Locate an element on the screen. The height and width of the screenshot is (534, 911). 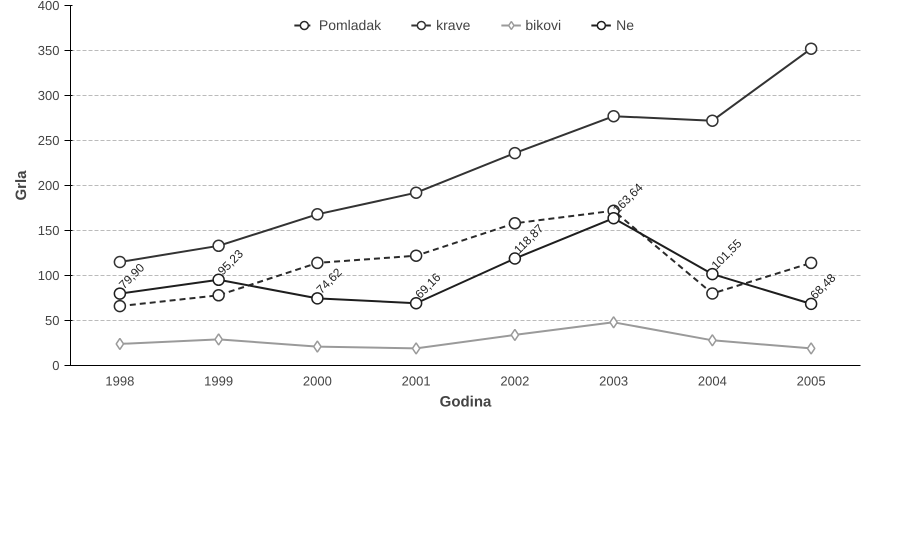
legend-label: krave is located at coordinates (453, 25).